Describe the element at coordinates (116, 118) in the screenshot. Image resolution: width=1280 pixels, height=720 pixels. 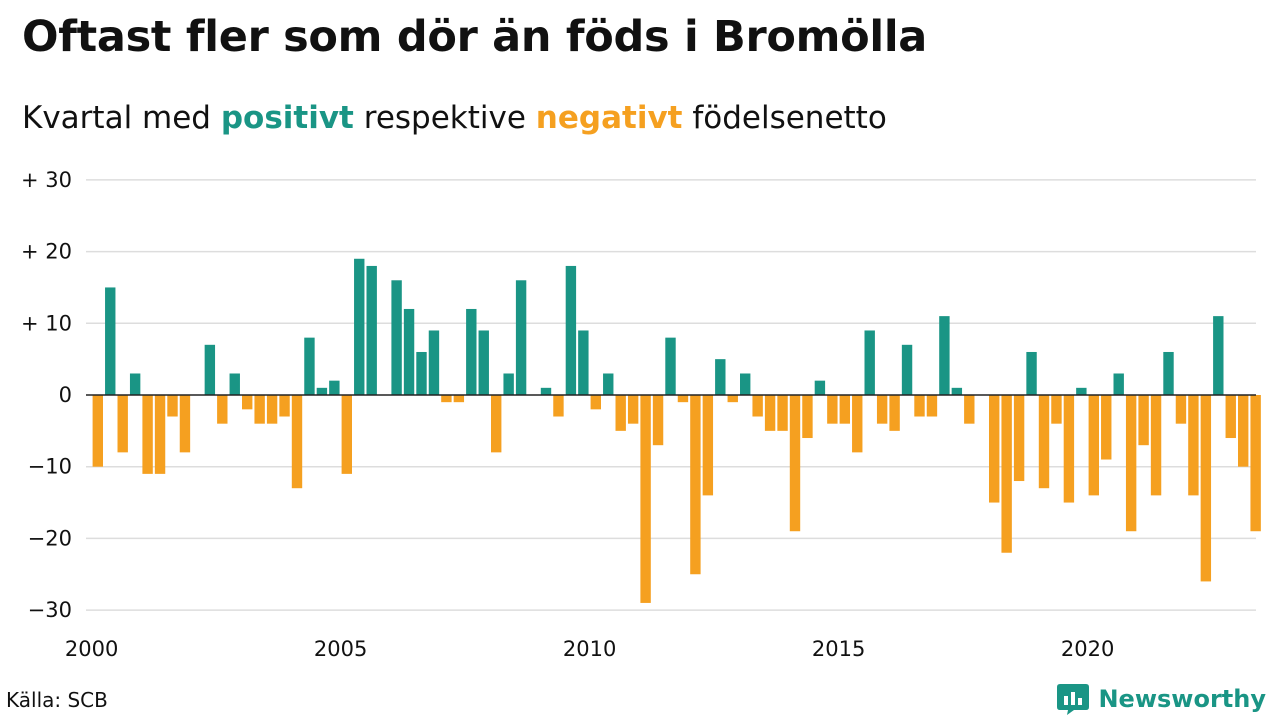
I see `subtitle-prefix: Kvartal med` at that location.